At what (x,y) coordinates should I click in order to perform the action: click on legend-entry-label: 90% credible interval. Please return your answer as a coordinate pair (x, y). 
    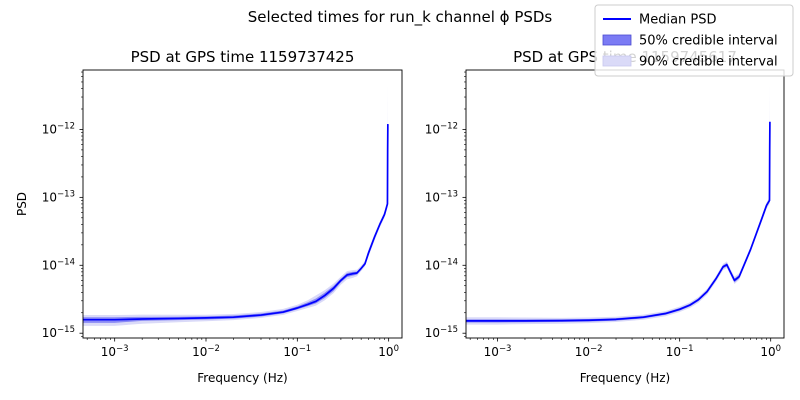
    Looking at the image, I should click on (708, 62).